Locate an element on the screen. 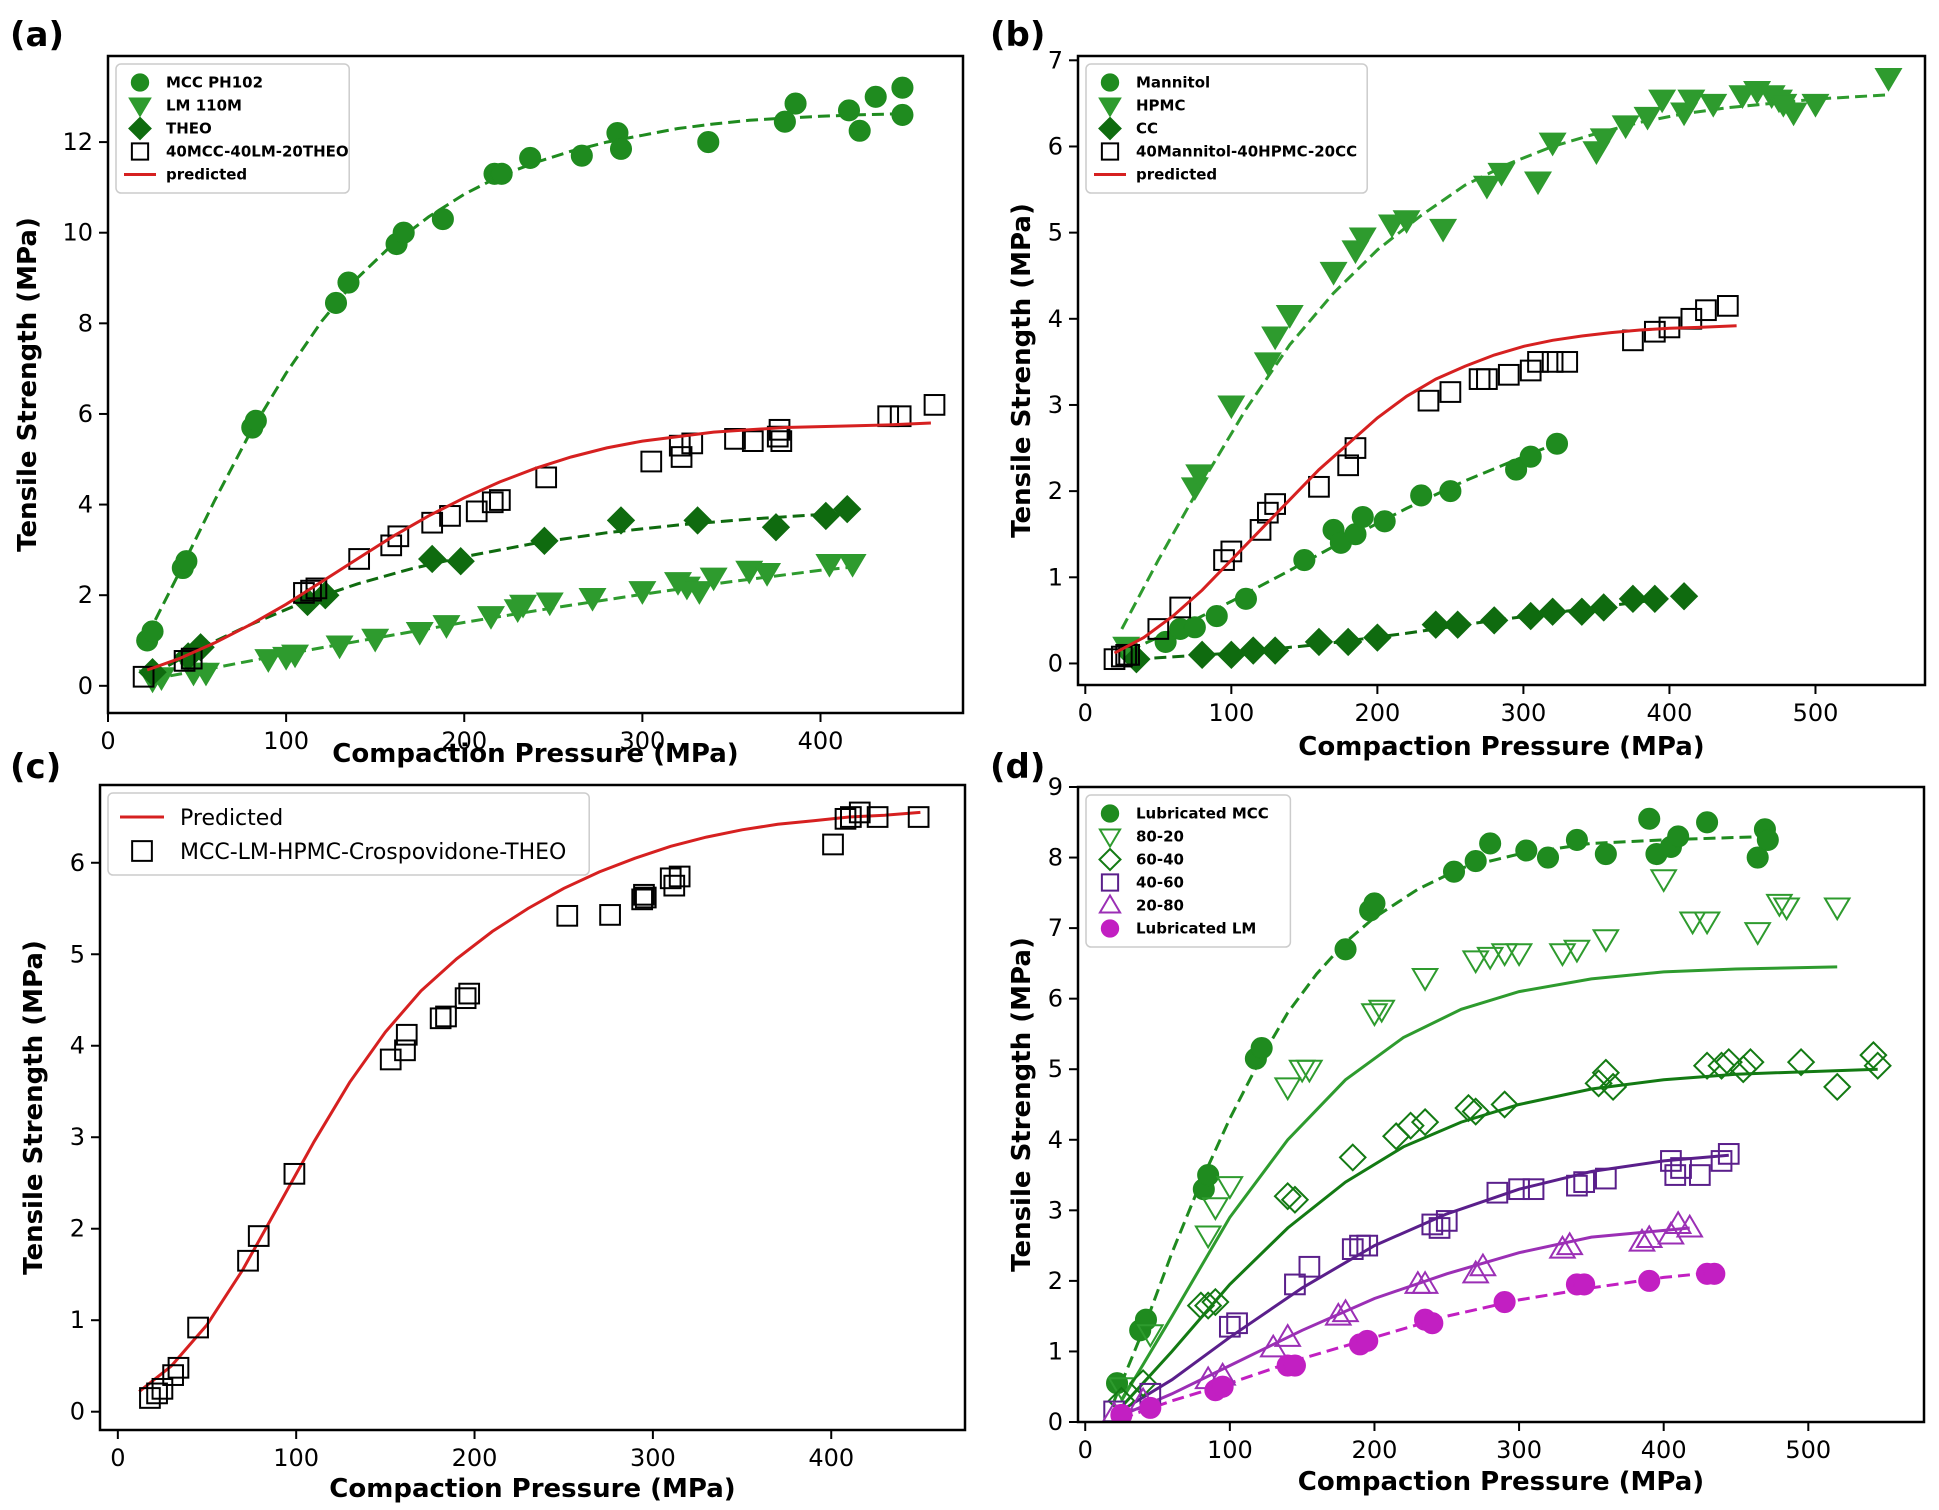 The width and height of the screenshot is (1939, 1510). legend-entry: MCC-LM-HPMC-Crospovidone-THEO is located at coordinates (373, 852).